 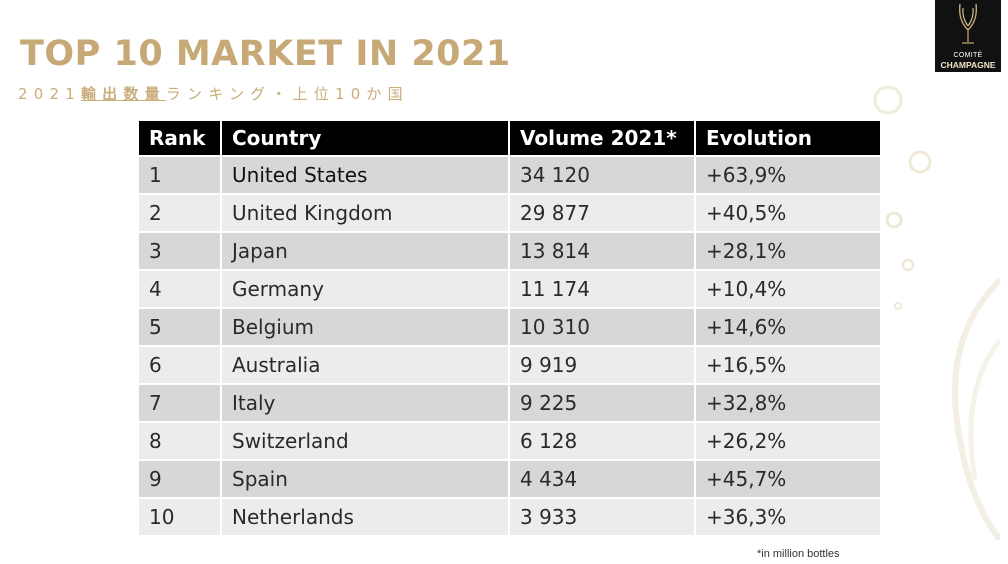 I want to click on volume-cell: 13 814, so click(x=602, y=252).